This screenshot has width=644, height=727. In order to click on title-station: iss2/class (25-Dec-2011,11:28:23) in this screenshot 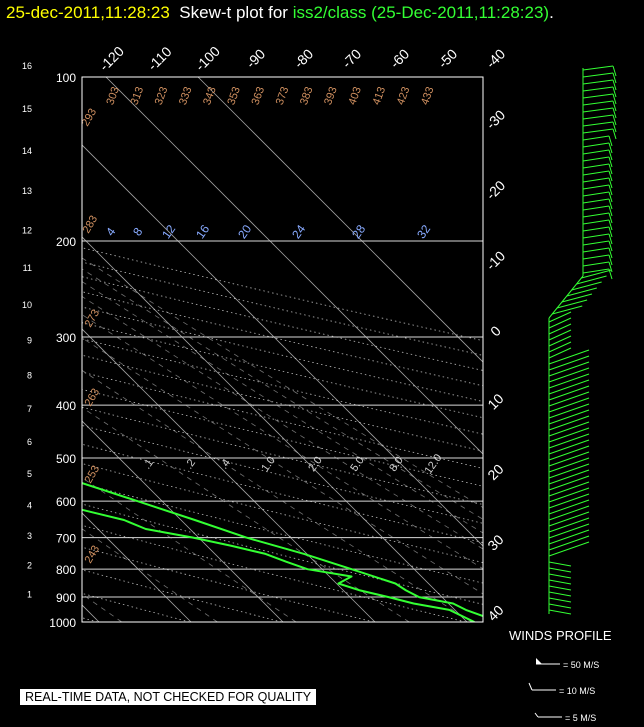, I will do `click(421, 12)`.